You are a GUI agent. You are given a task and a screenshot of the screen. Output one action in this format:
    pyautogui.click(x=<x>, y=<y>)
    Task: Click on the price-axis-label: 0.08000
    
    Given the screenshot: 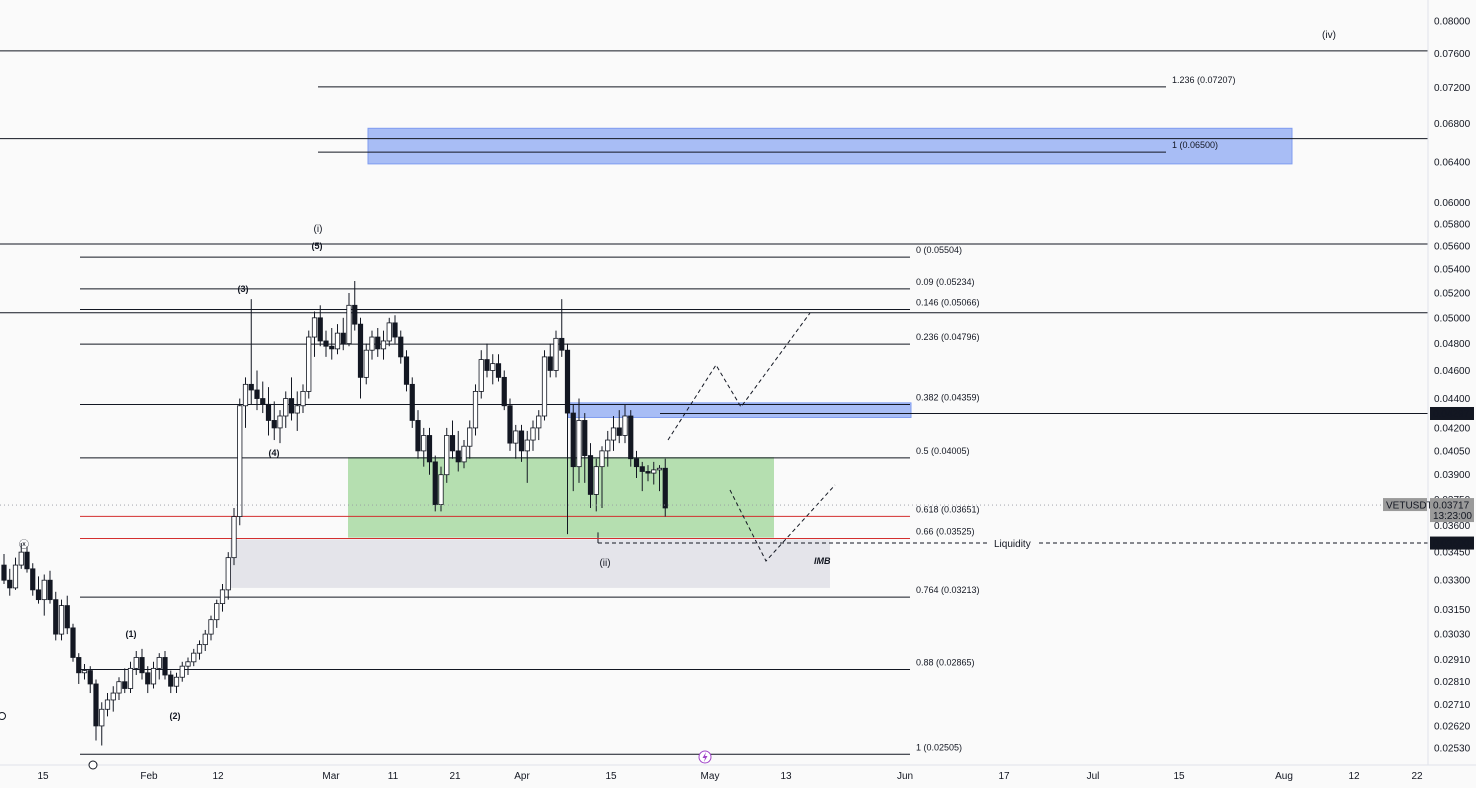 What is the action you would take?
    pyautogui.click(x=1452, y=22)
    